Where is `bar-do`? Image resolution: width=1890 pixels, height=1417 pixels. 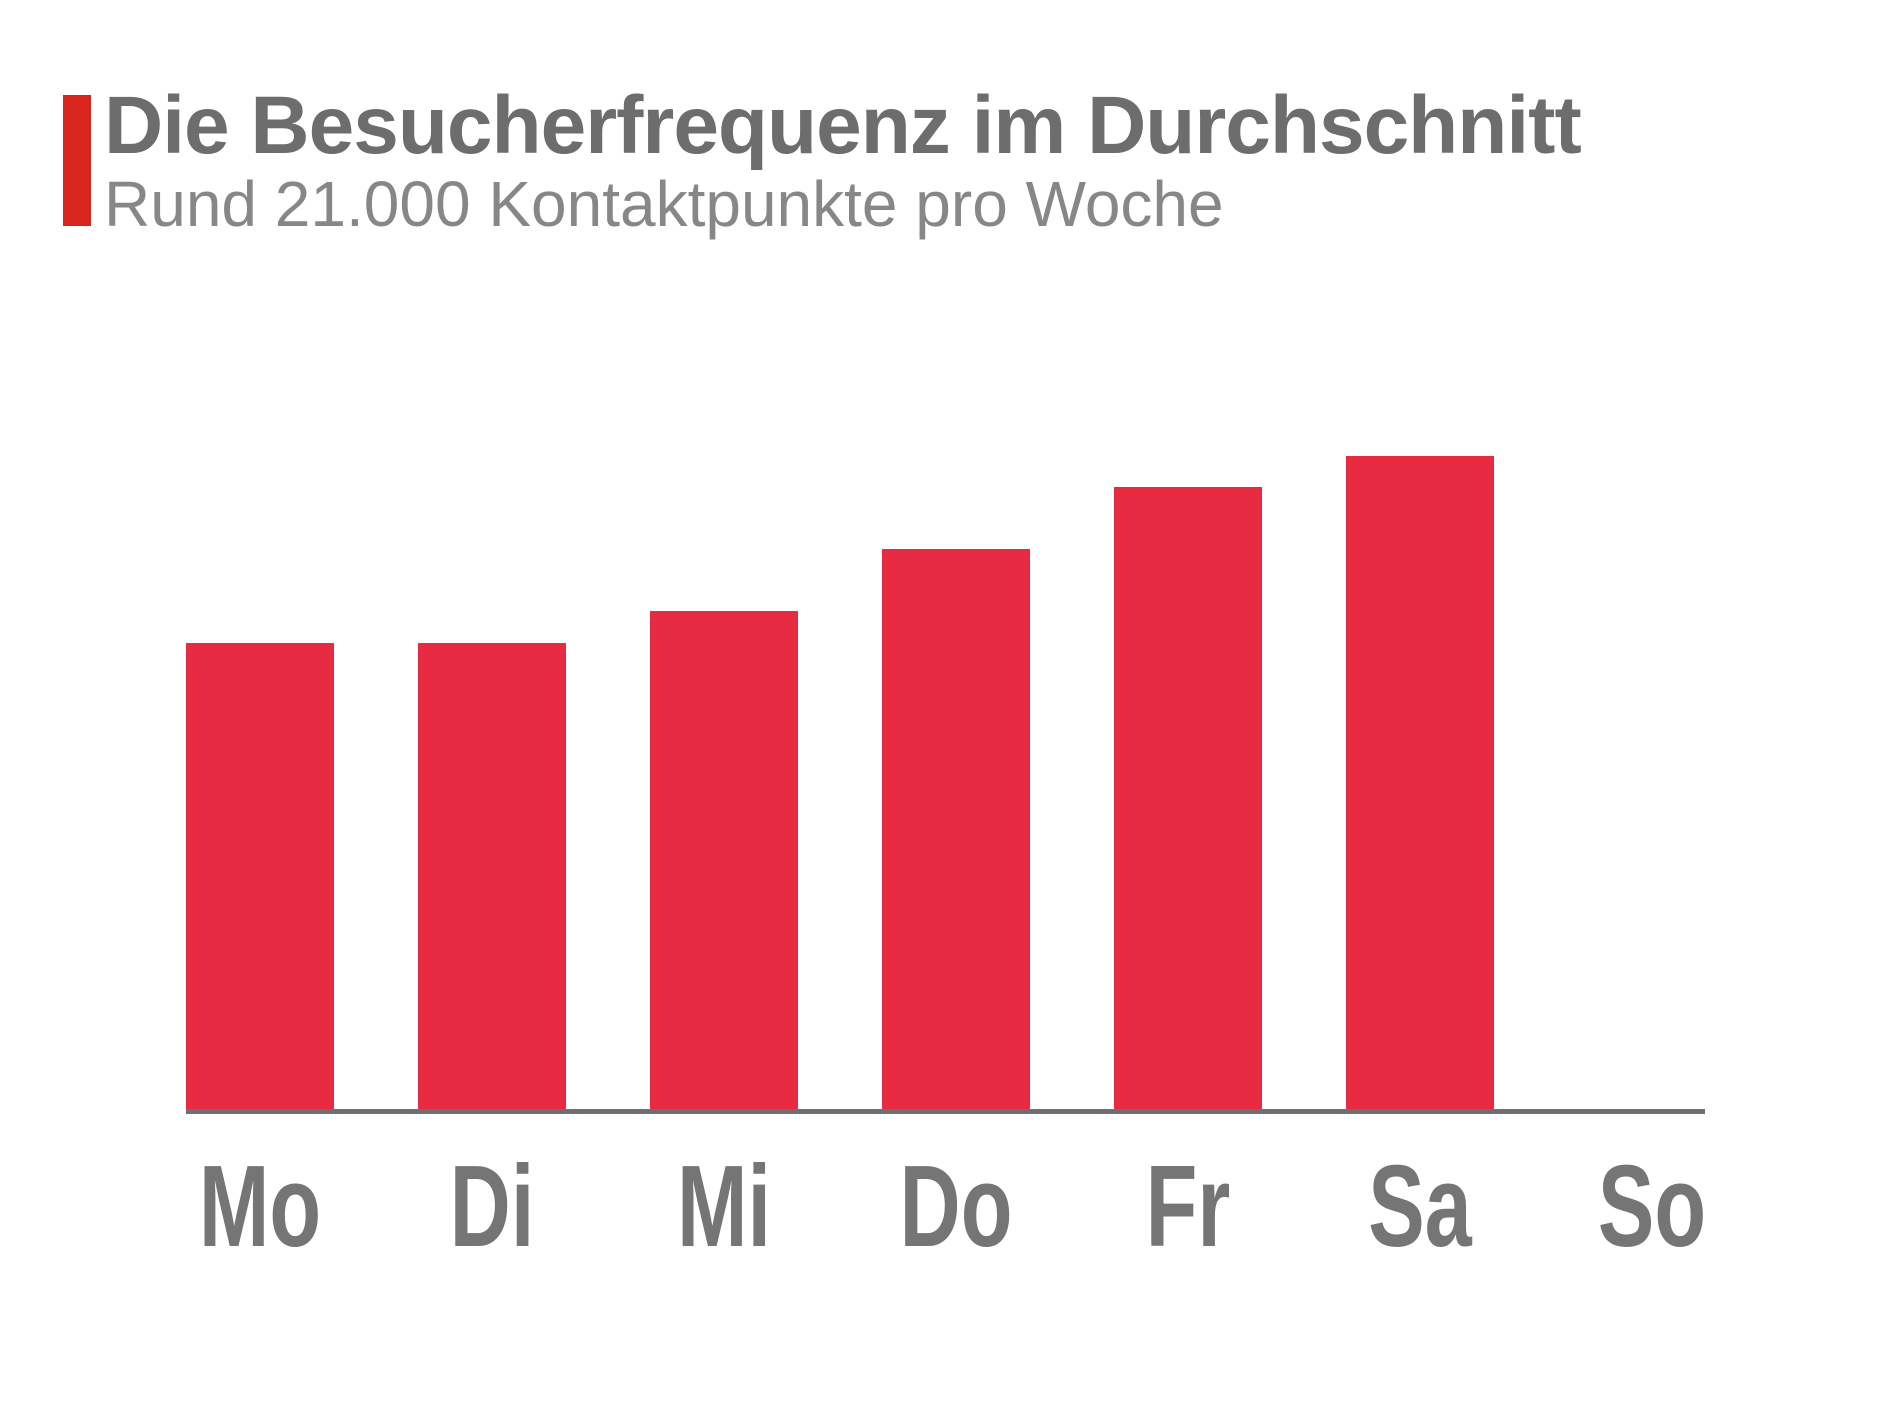 bar-do is located at coordinates (956, 829).